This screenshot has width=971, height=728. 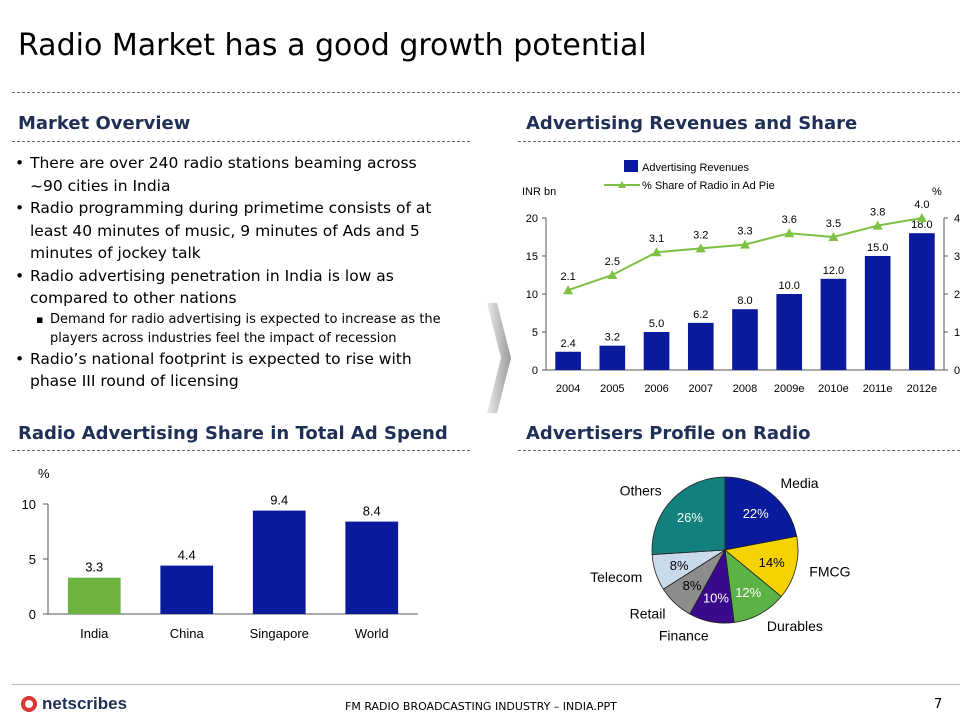 I want to click on revenue-bar-label: 18.0, so click(x=921, y=225).